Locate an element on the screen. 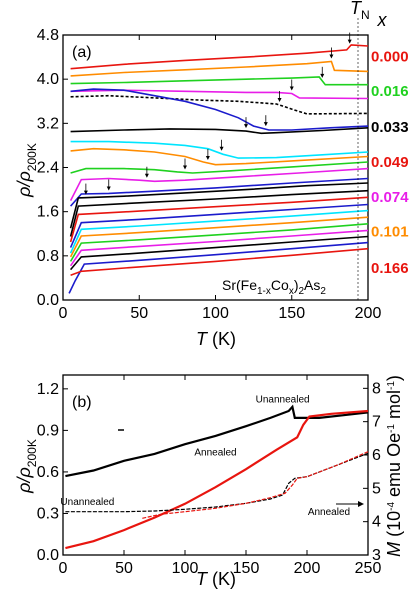 The height and width of the screenshot is (592, 415). y-tick-label-a-6: 4.8 is located at coordinates (48, 35).